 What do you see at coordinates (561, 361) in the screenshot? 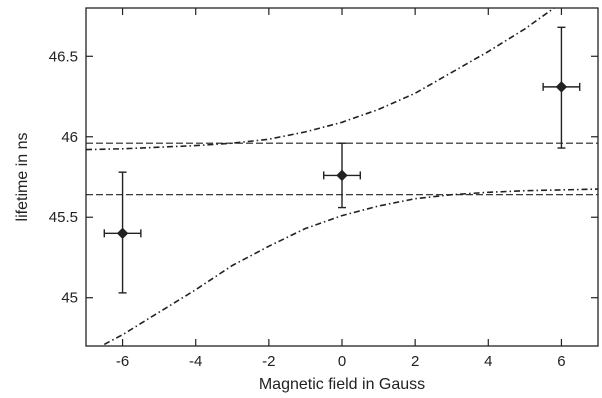
I see `x-tick-label: 6` at bounding box center [561, 361].